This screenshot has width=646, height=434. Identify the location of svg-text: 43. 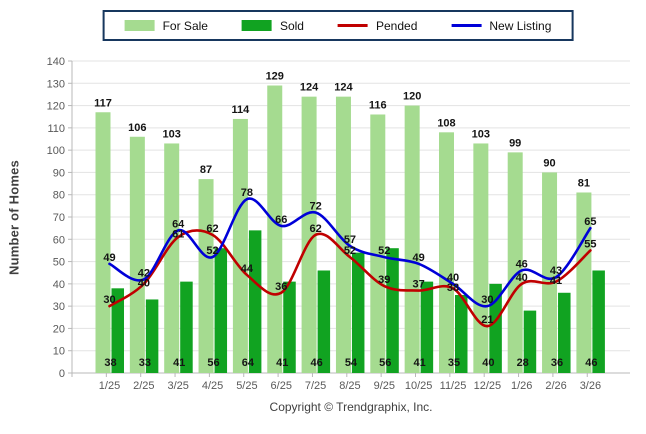
(556, 271).